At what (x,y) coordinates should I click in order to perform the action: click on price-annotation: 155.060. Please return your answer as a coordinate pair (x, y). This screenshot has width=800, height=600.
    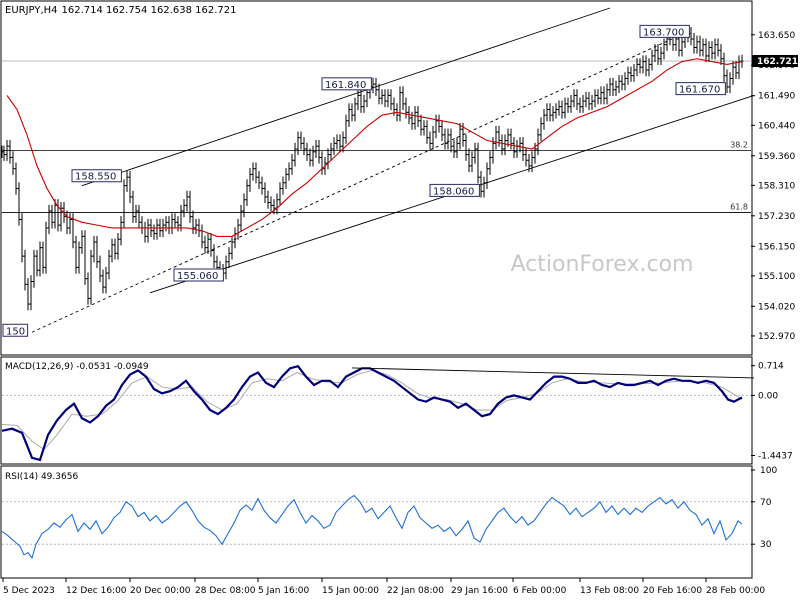
    Looking at the image, I should click on (198, 275).